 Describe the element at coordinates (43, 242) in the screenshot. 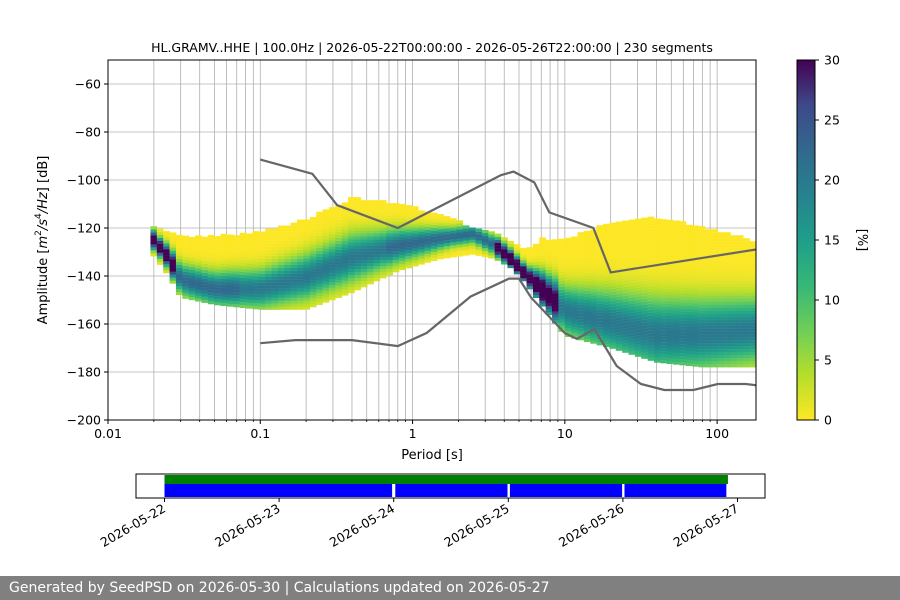

I see `y-label-part: m` at that location.